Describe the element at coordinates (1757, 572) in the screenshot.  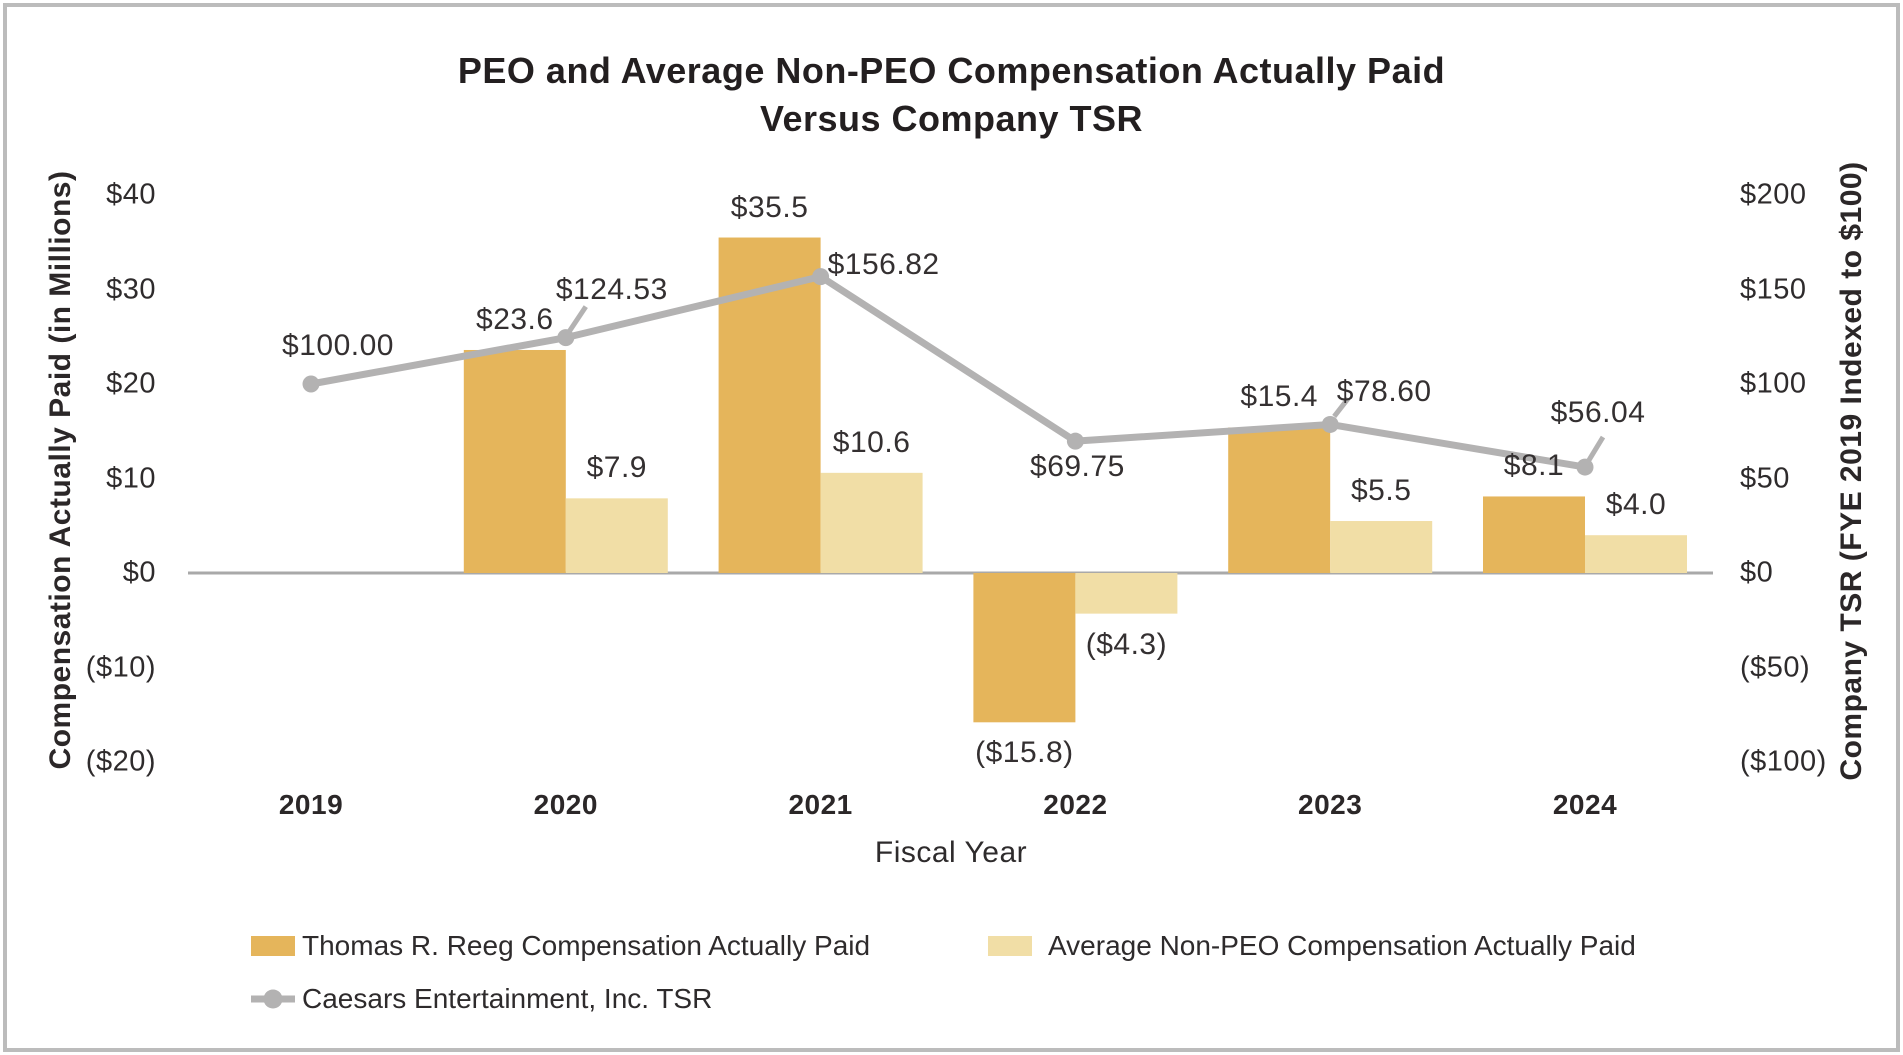
I see `right-tick-0: $0` at that location.